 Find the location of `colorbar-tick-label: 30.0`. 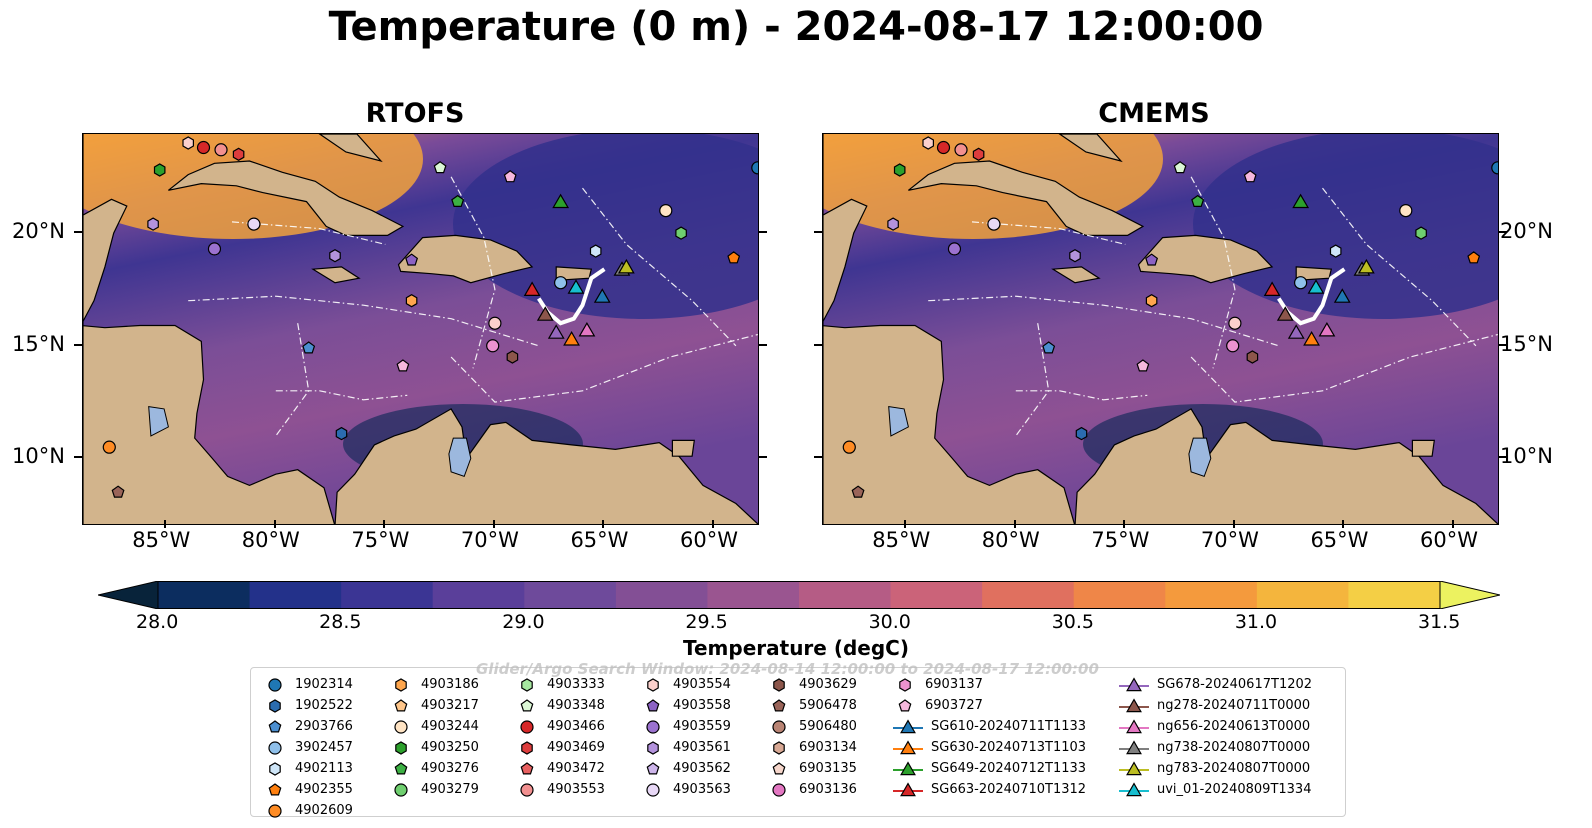

colorbar-tick-label: 30.0 is located at coordinates (889, 622).